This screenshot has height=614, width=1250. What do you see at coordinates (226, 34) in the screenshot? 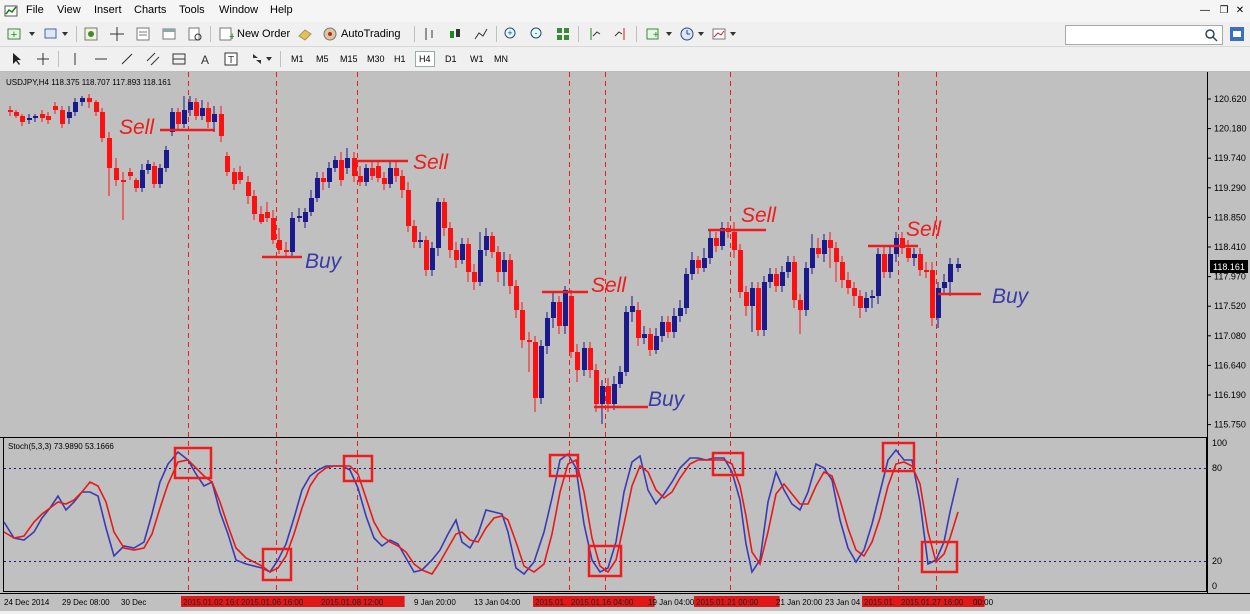
I see `new-order-icon: +` at bounding box center [226, 34].